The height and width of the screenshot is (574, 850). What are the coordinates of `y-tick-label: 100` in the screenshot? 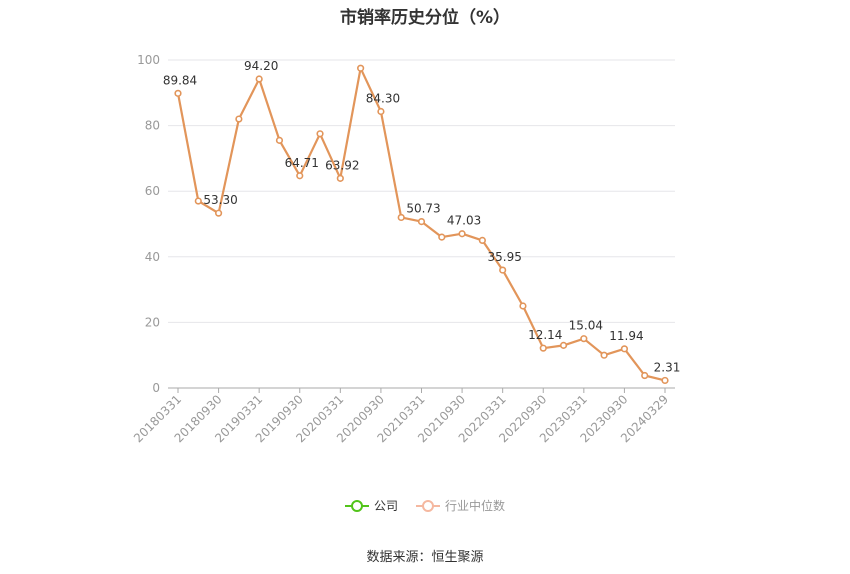 It's located at (148, 60).